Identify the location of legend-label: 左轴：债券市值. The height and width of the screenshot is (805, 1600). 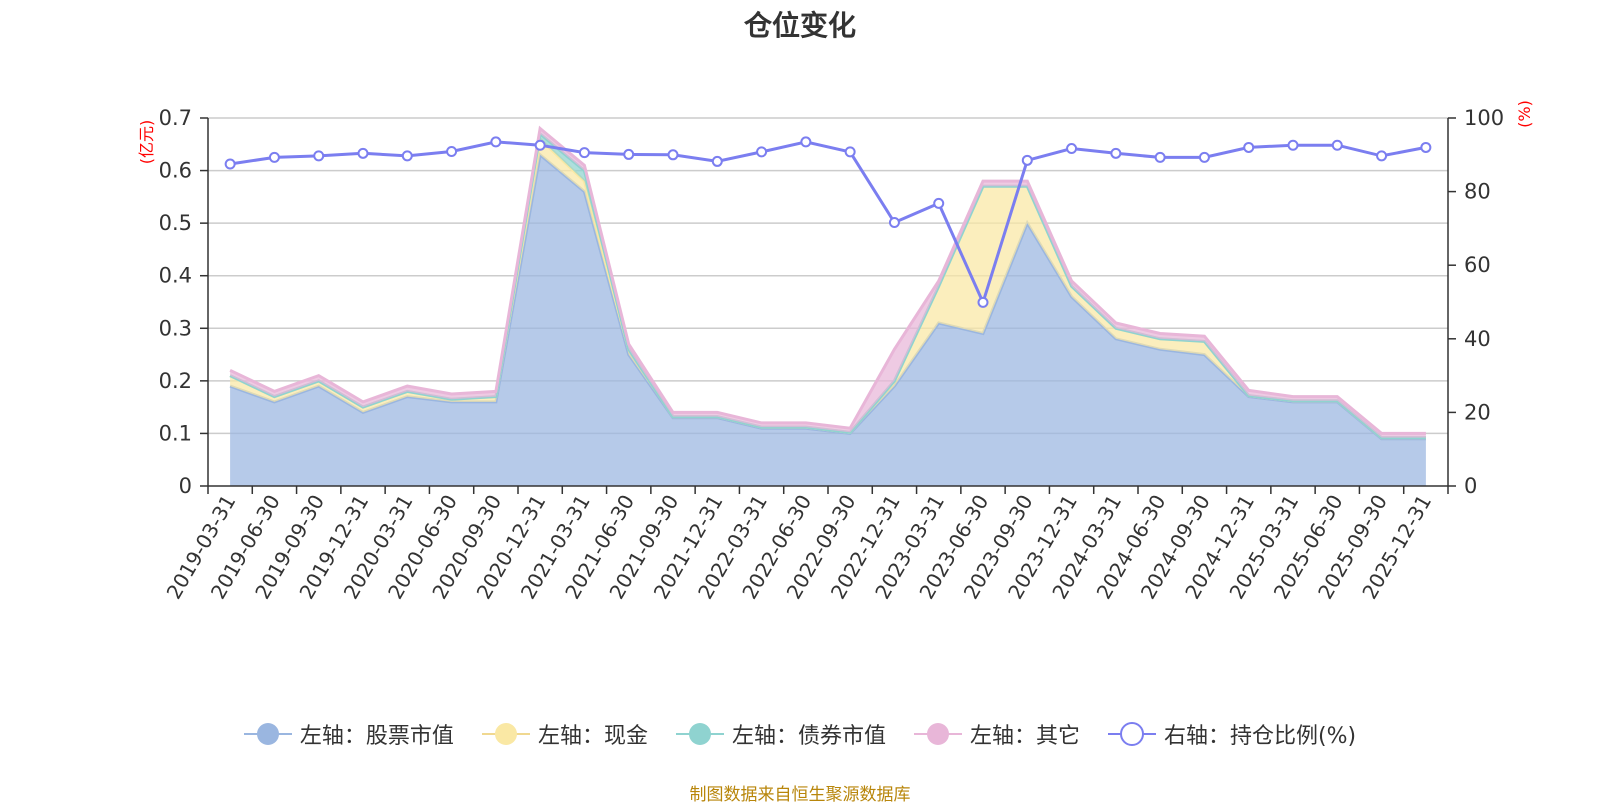
(808, 736).